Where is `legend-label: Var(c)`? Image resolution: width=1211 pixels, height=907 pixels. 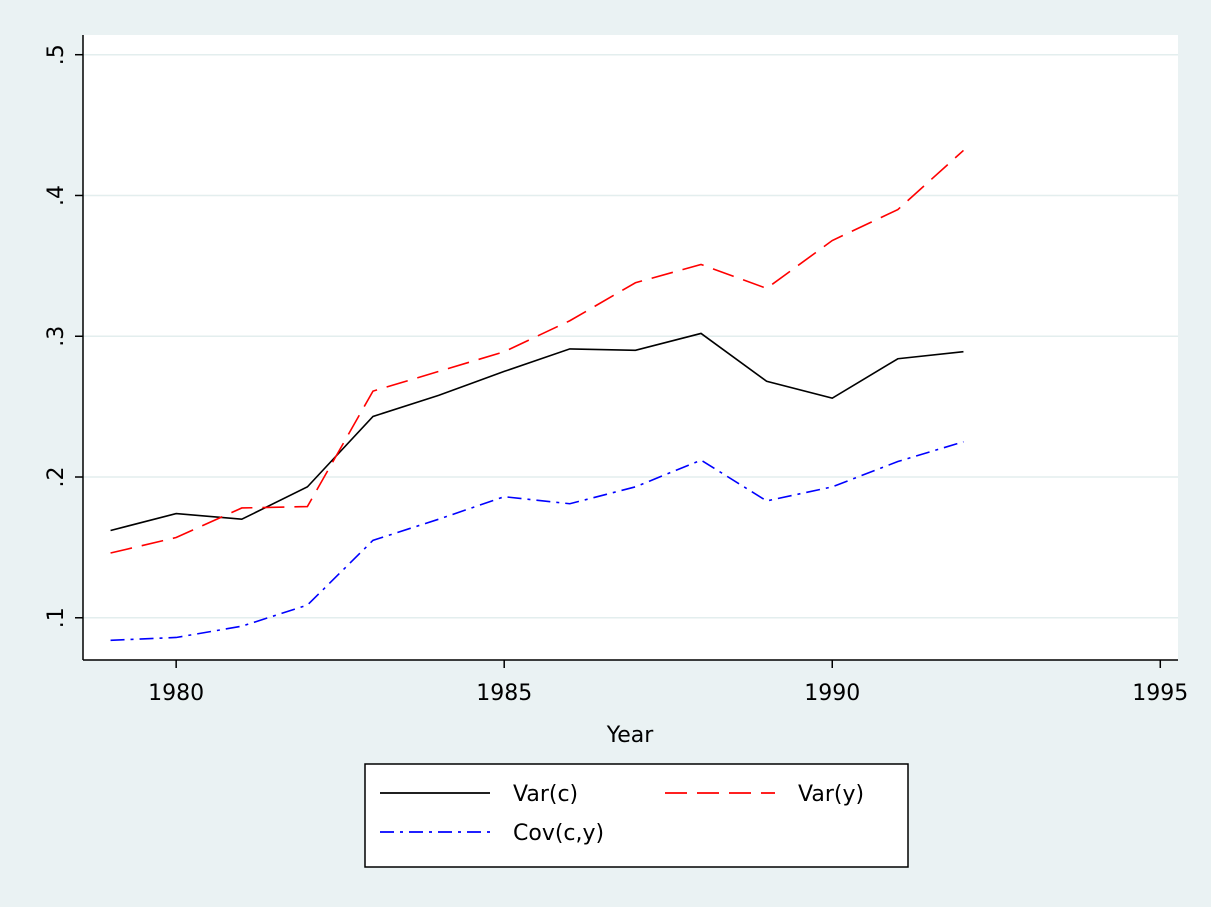
legend-label: Var(c) is located at coordinates (545, 794).